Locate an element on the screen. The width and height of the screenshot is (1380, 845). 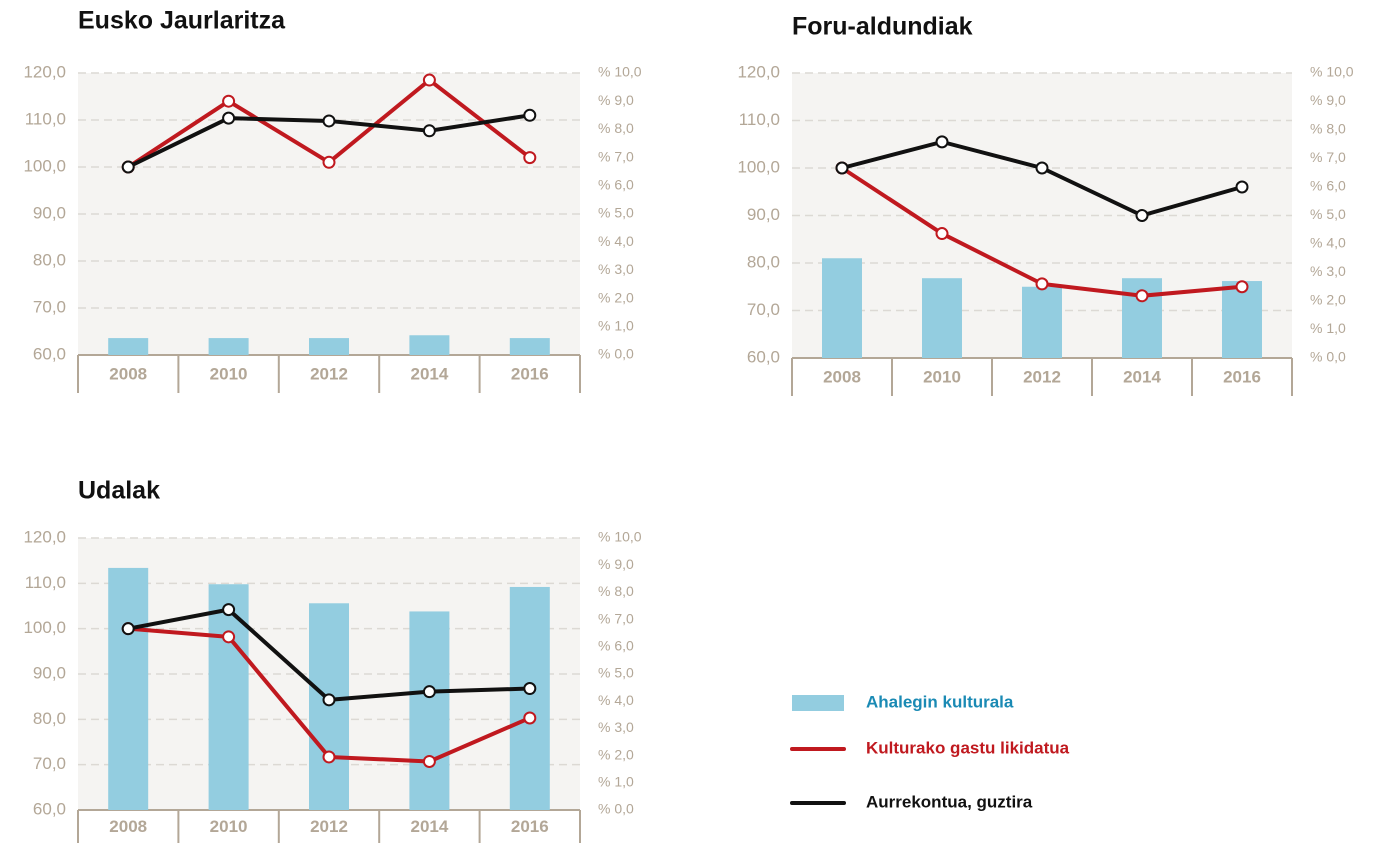
chart-title: Udalak is located at coordinates (119, 491).